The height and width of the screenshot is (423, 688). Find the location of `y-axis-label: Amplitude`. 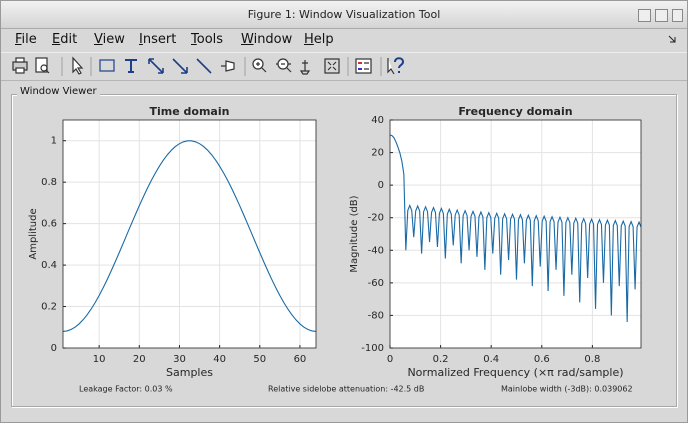

y-axis-label: Amplitude is located at coordinates (33, 233).